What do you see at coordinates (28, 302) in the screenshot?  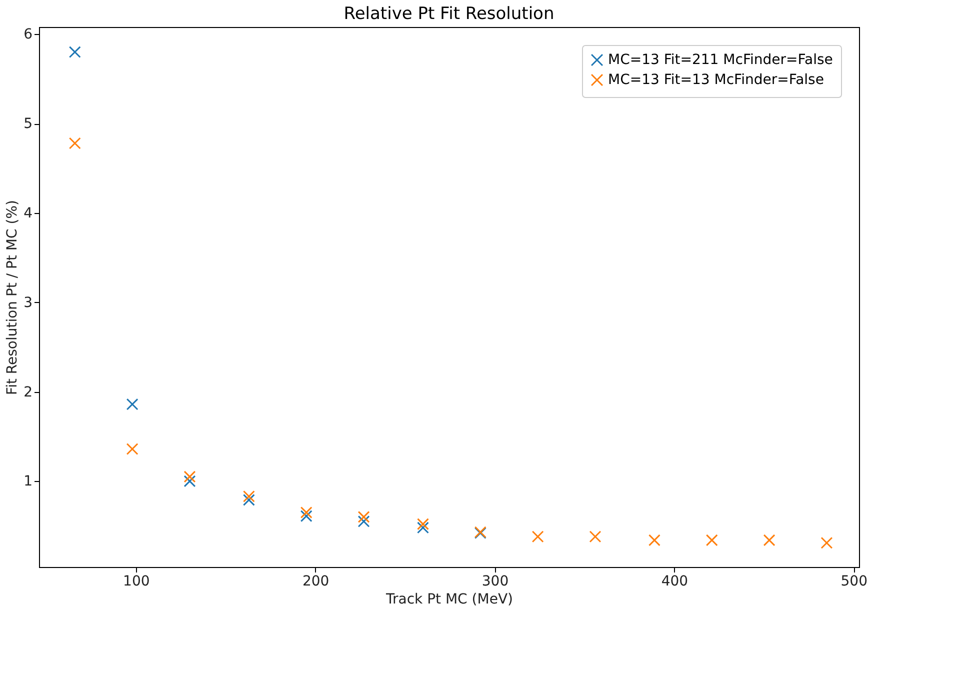 I see `y-tick-label: 3` at bounding box center [28, 302].